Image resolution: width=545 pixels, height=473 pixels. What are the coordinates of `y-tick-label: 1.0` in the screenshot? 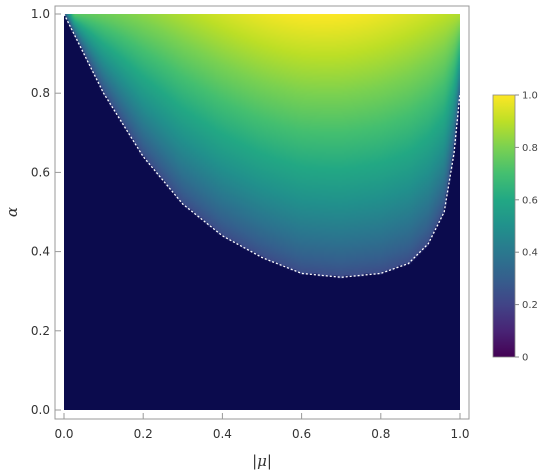 It's located at (40, 14).